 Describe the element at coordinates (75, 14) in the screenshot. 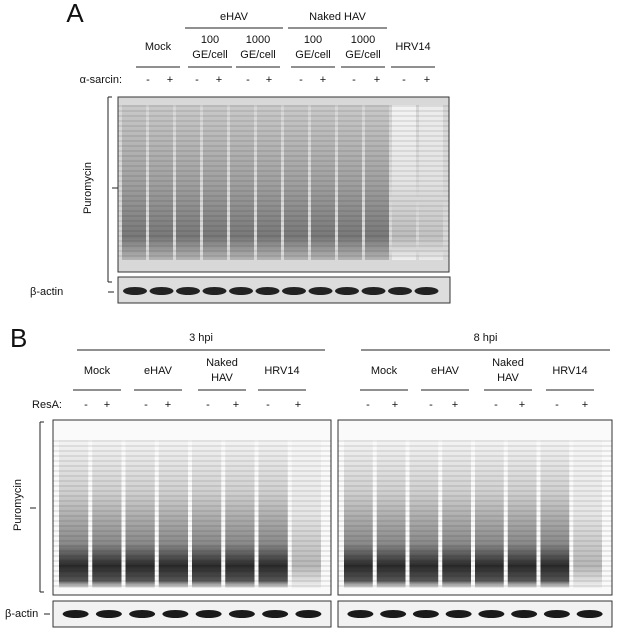

I see `panel-letter: A` at that location.